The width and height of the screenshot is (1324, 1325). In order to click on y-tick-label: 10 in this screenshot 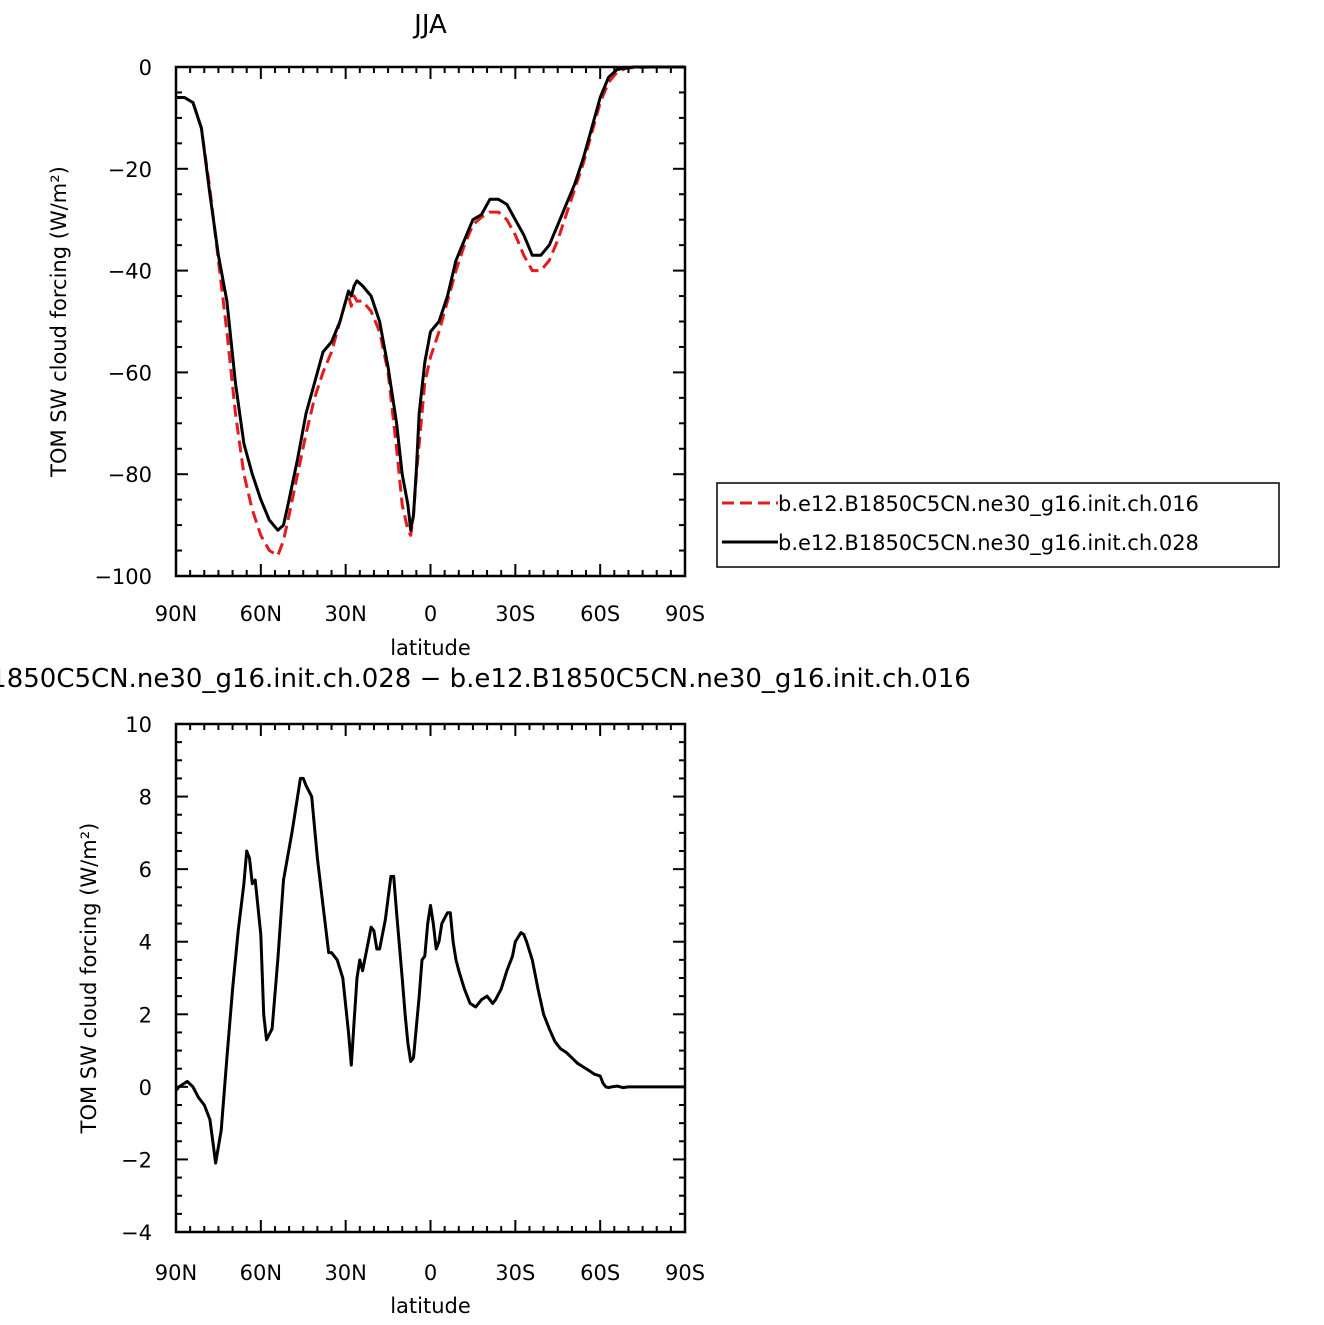, I will do `click(138, 725)`.